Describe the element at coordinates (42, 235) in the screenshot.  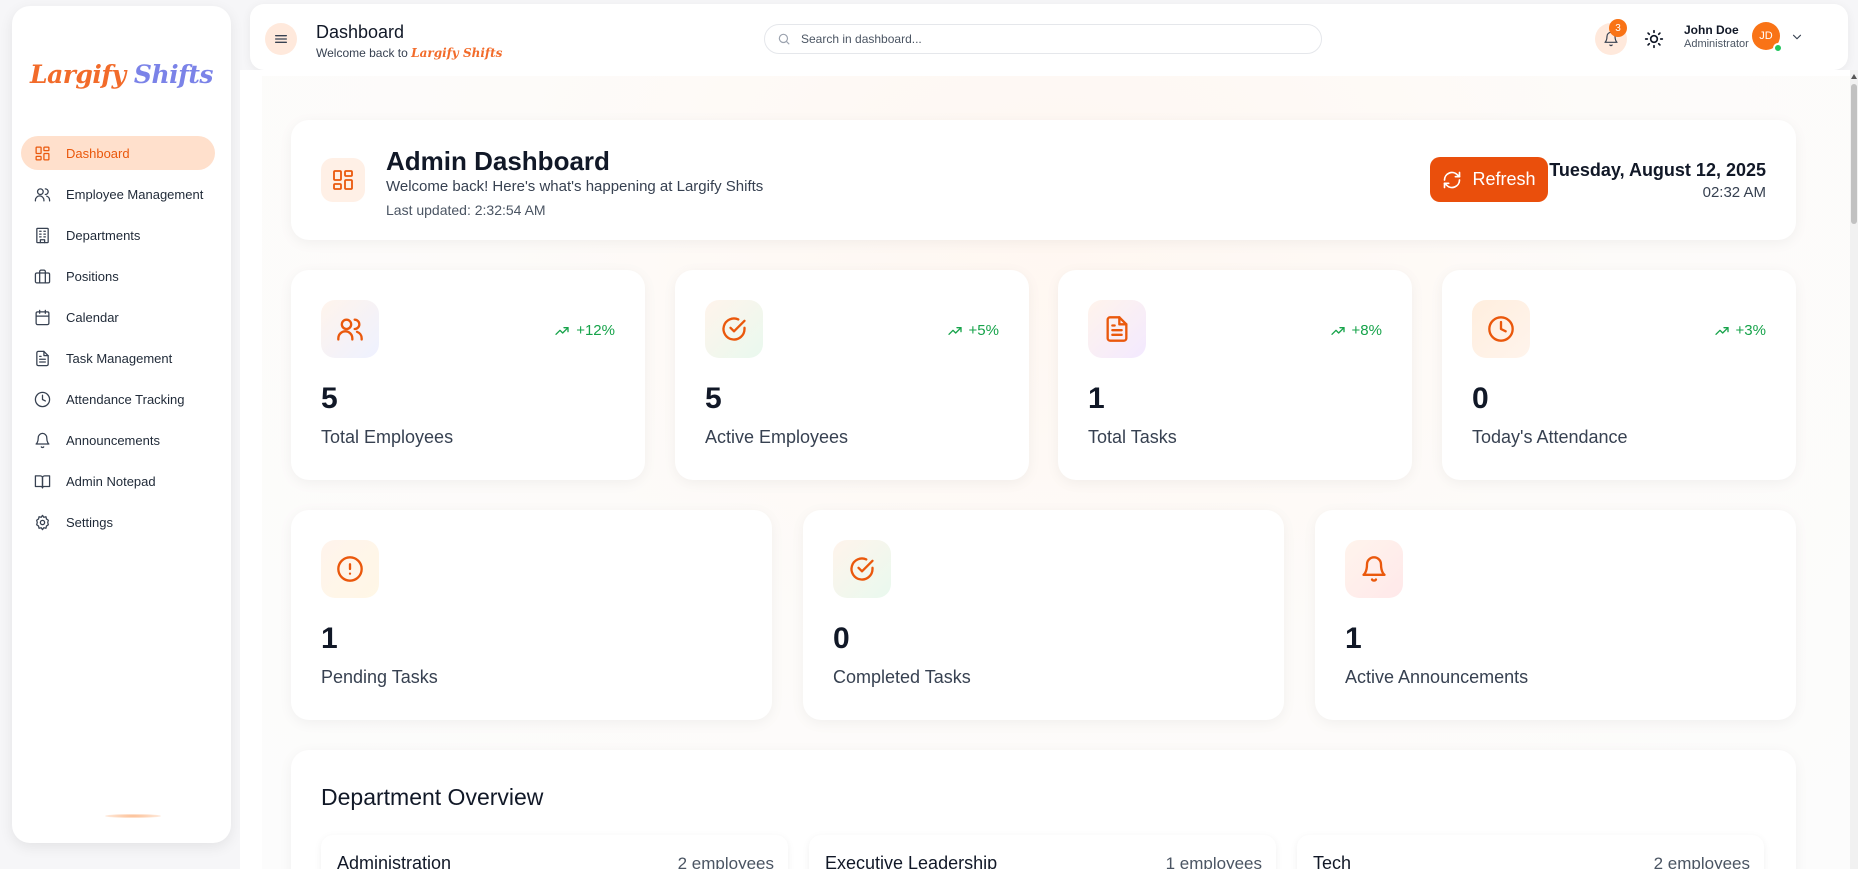
I see `building-icon` at that location.